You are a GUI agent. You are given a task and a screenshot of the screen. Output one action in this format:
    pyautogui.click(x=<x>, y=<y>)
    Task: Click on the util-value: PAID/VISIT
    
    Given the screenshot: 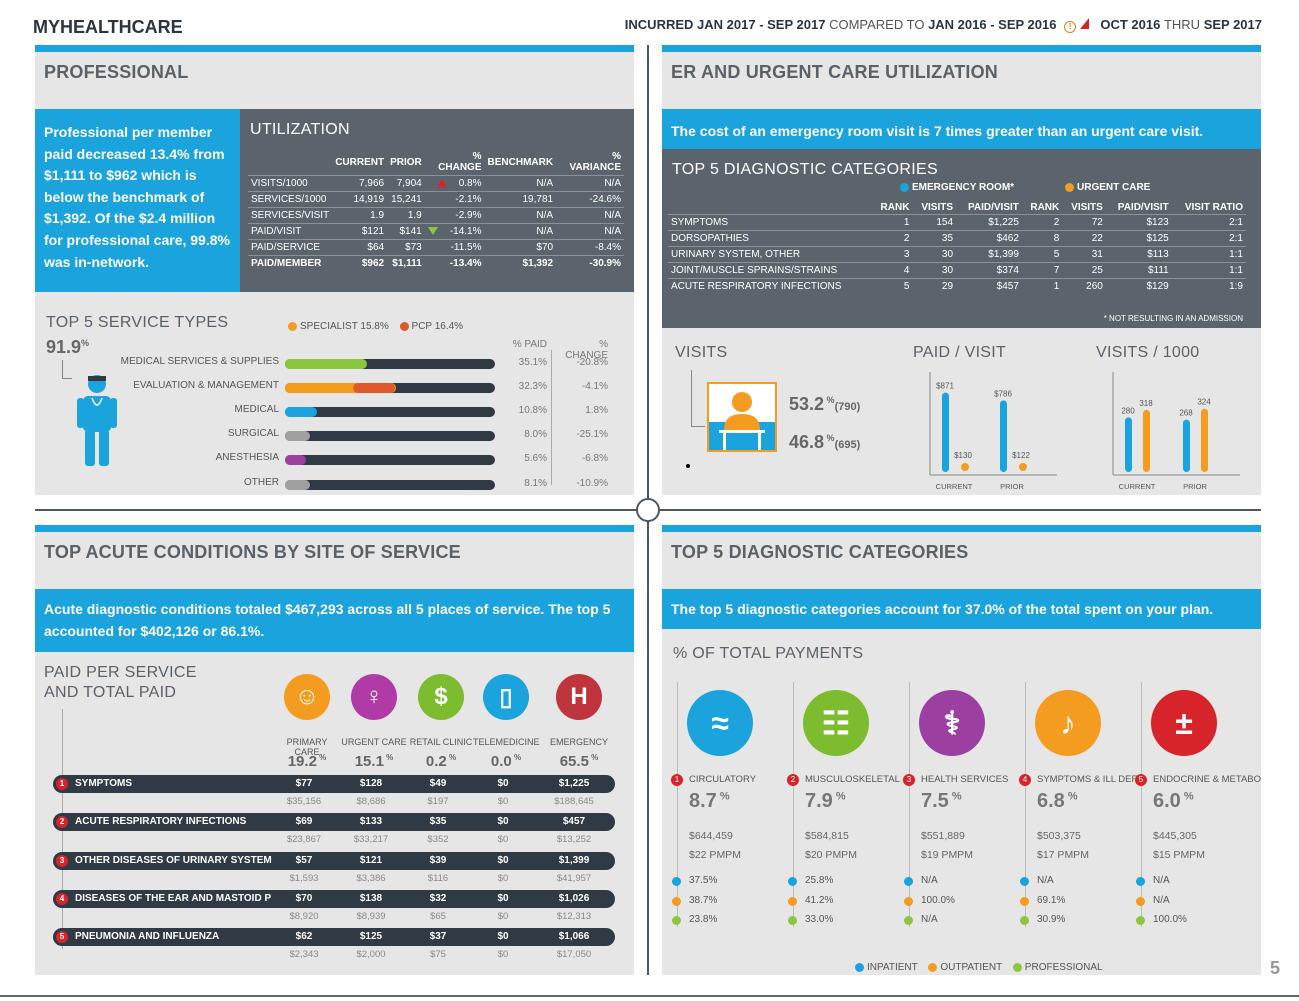 What is the action you would take?
    pyautogui.click(x=276, y=231)
    